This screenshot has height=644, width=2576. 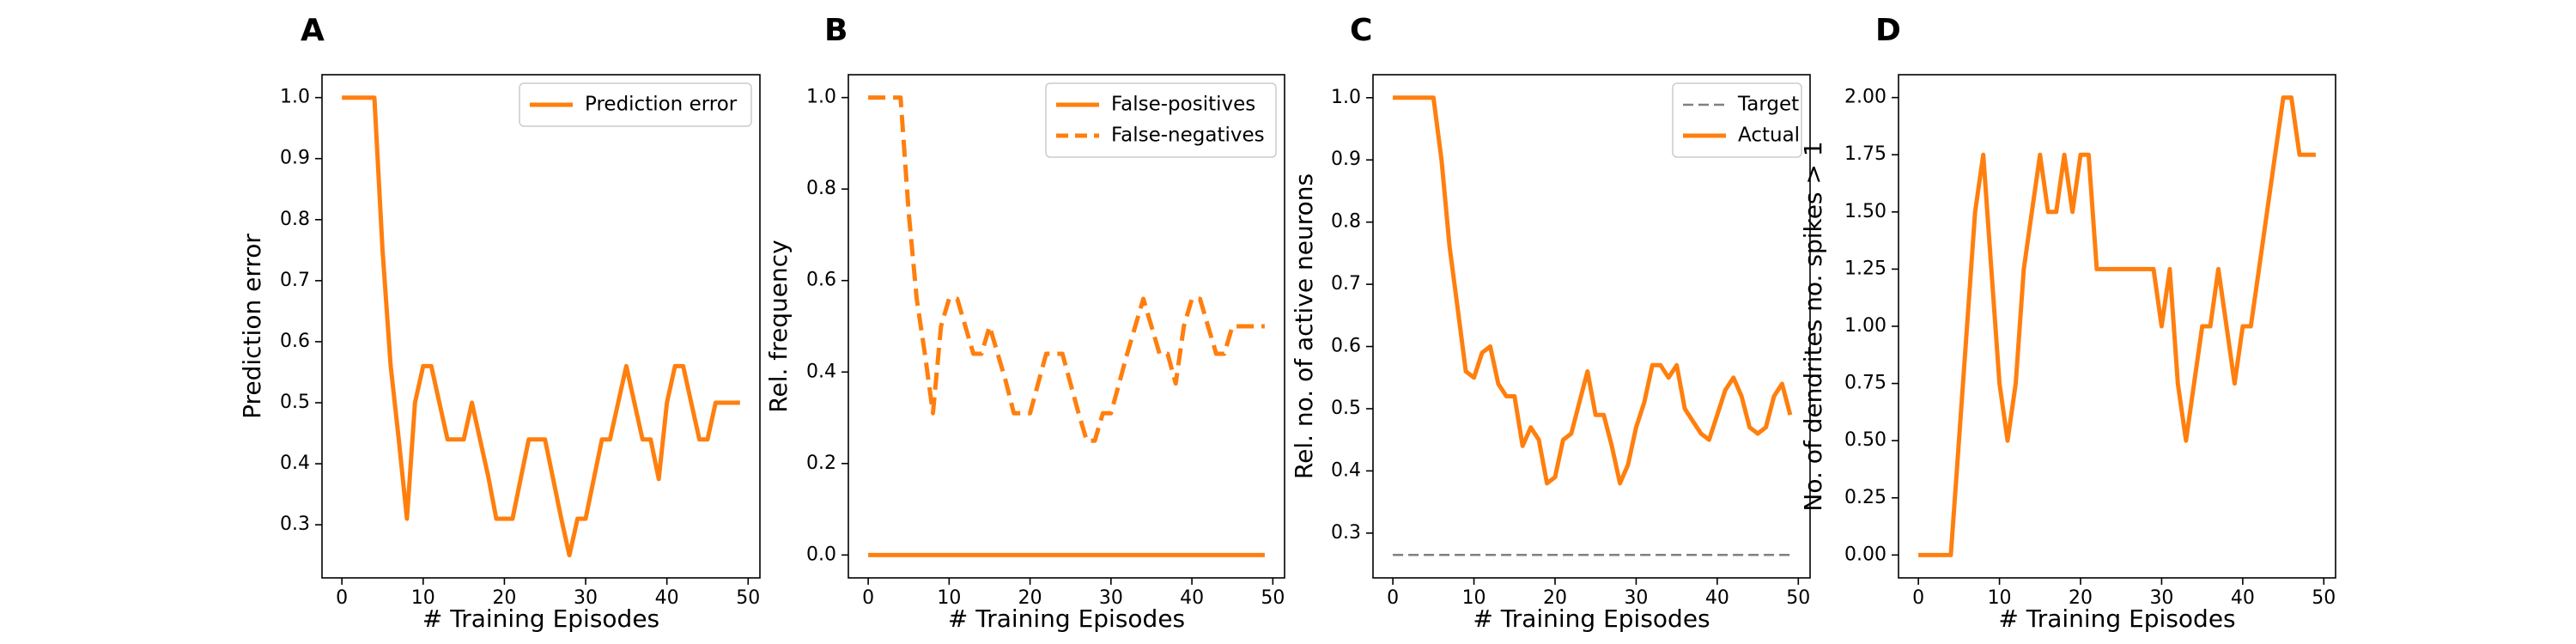 I want to click on y-tick-label: 1.50, so click(x=1865, y=212).